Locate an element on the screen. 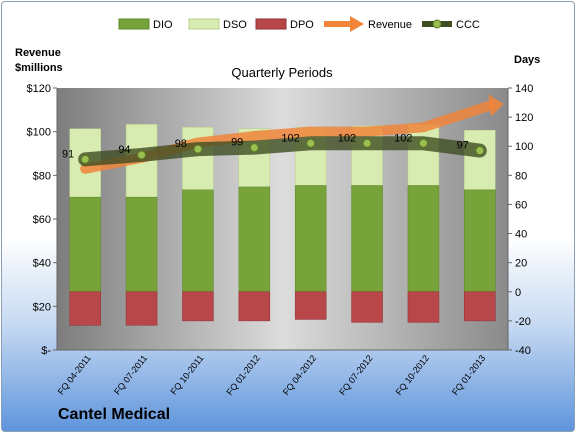  right-tick-label-4: 40 is located at coordinates (521, 235).